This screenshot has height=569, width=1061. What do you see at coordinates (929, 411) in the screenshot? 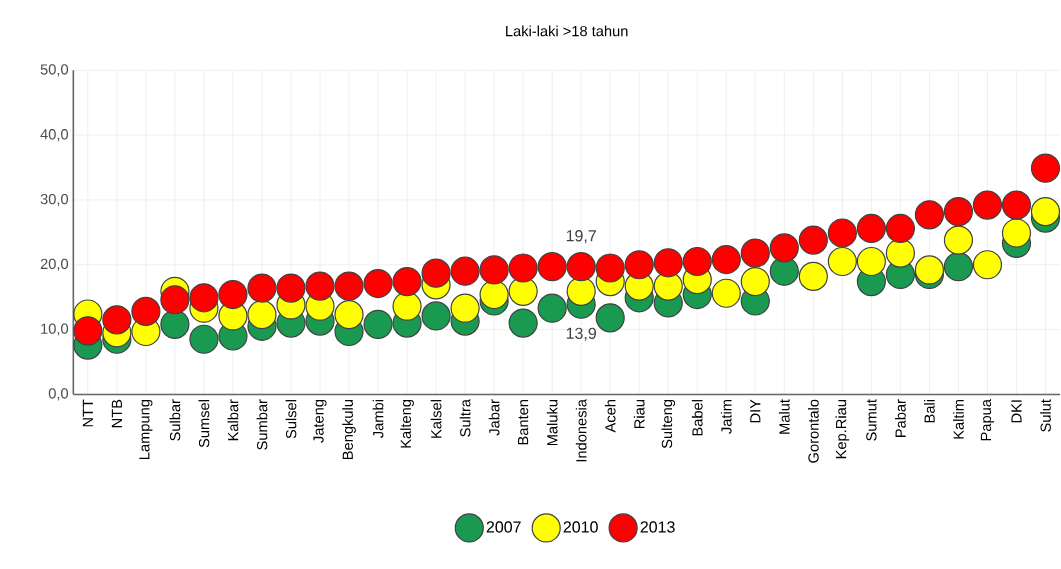
I see `x-tick-label: Bali` at bounding box center [929, 411].